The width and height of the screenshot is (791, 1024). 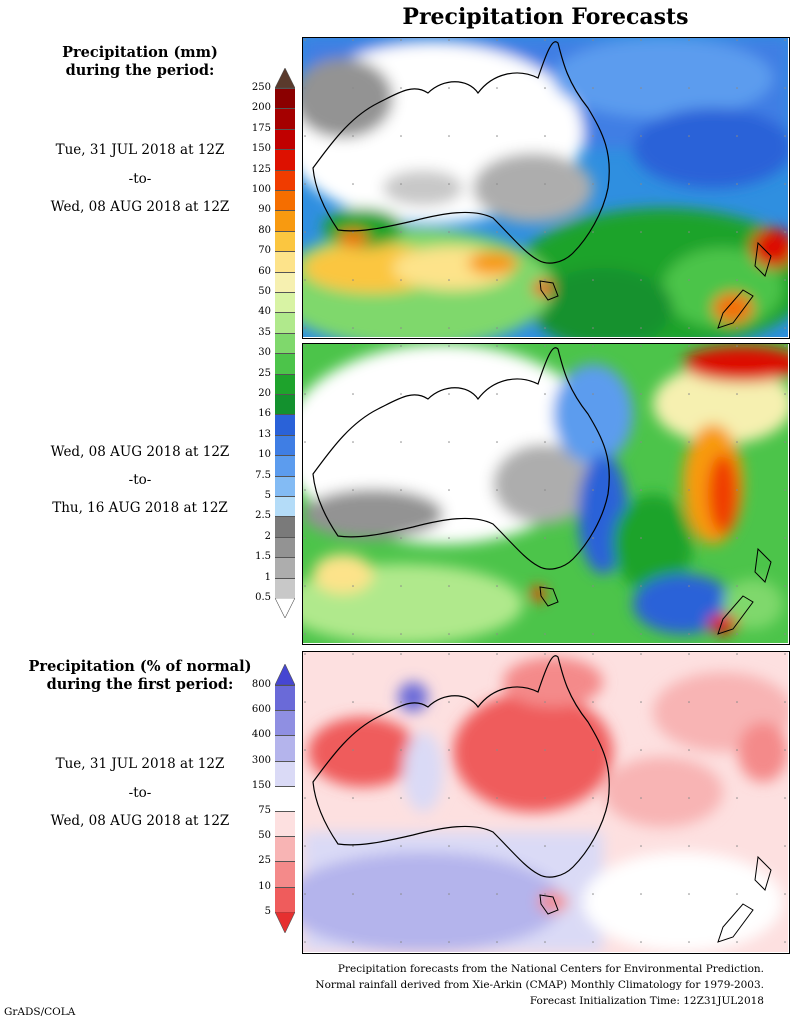 What do you see at coordinates (261, 760) in the screenshot?
I see `percent-scale-tick-label: 300` at bounding box center [261, 760].